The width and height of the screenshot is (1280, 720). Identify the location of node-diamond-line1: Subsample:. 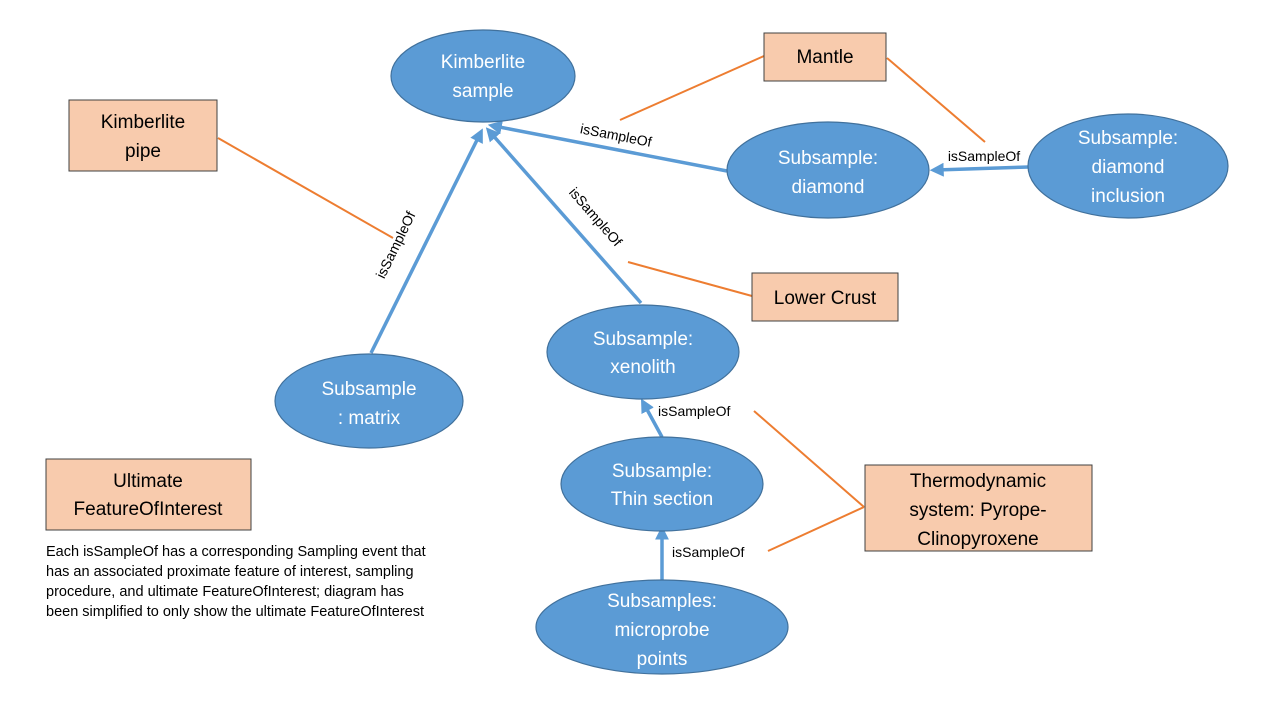
(828, 158).